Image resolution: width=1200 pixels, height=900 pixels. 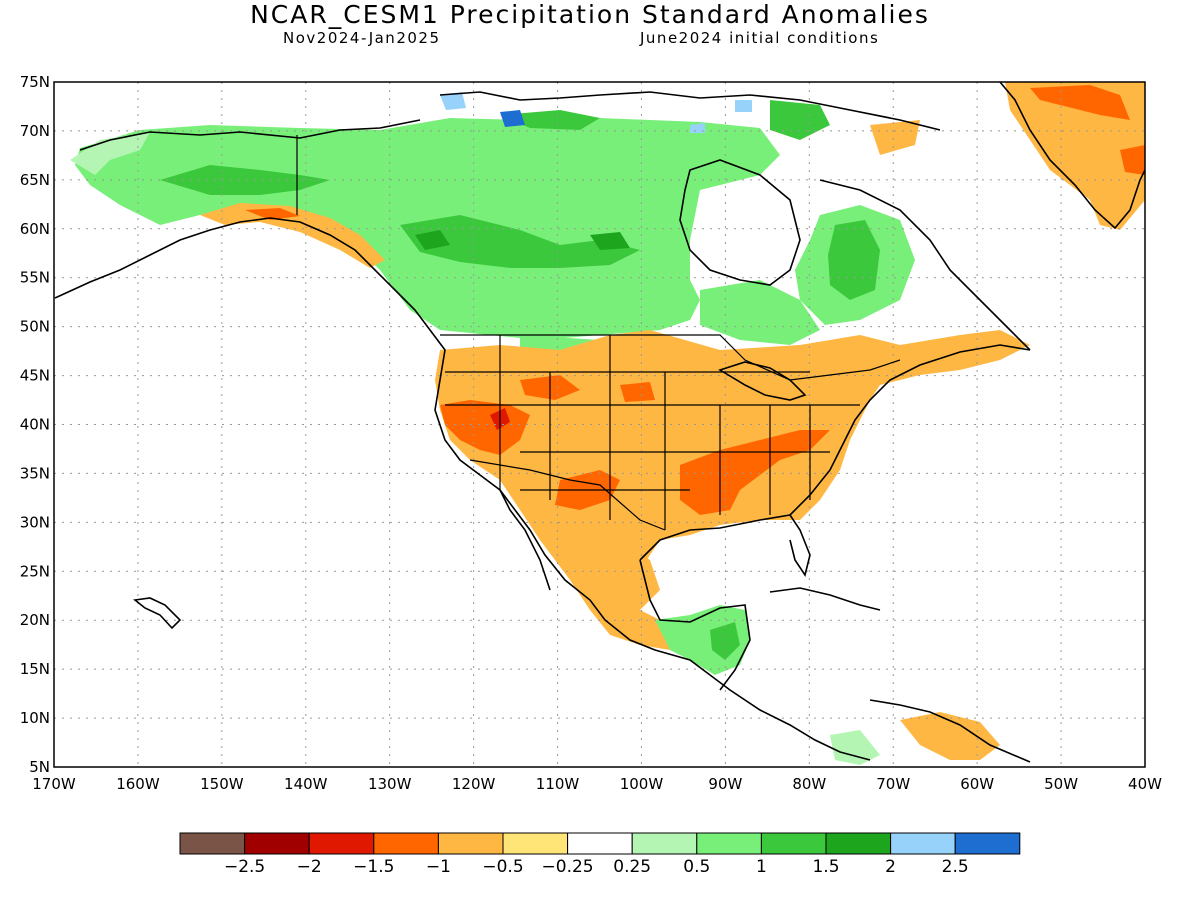 What do you see at coordinates (245, 180) in the screenshot?
I see `anomaly-nw-core` at bounding box center [245, 180].